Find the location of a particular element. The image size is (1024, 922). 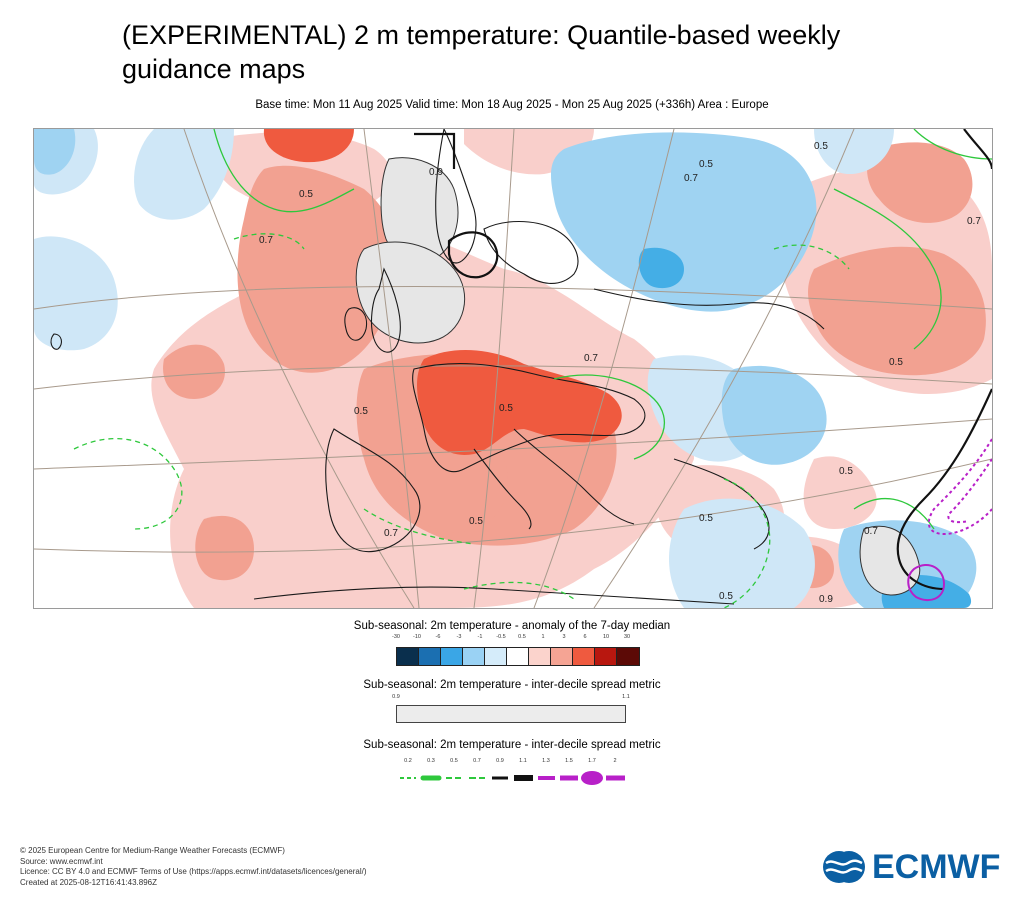

ecmwf-logo-icon is located at coordinates (844, 867).